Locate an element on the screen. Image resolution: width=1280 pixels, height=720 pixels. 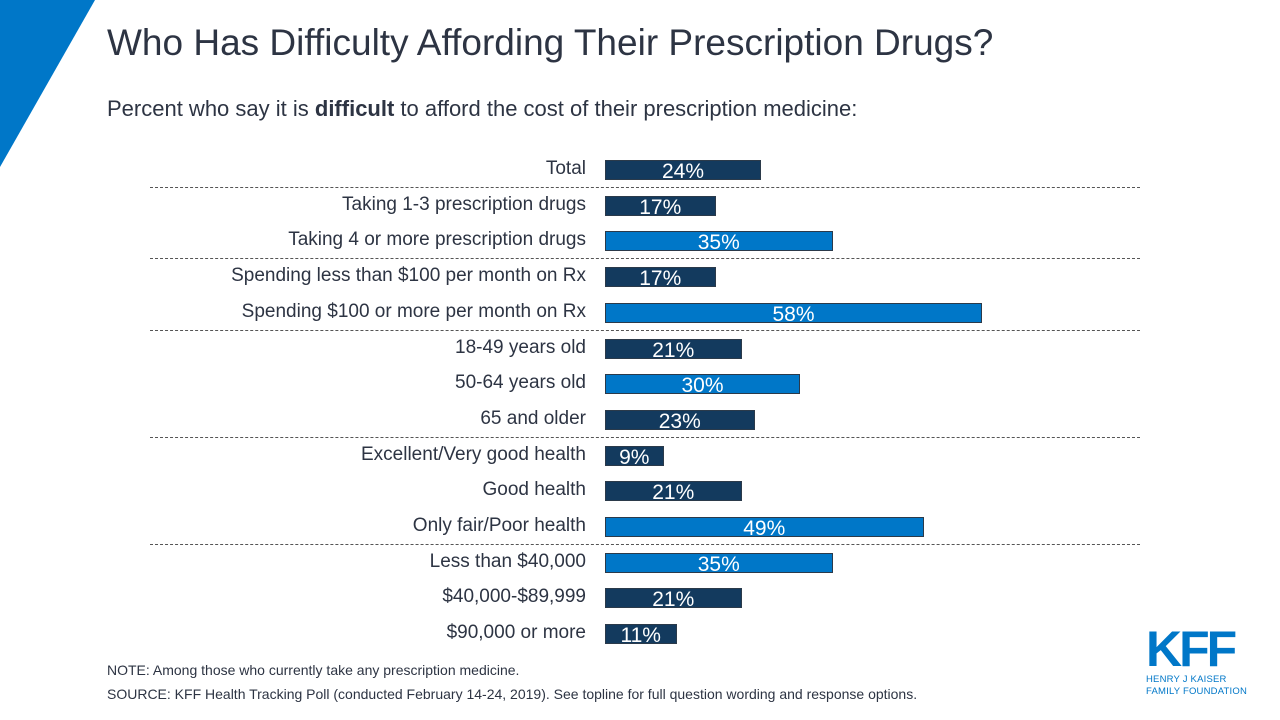
data-label: 9% is located at coordinates (634, 457).